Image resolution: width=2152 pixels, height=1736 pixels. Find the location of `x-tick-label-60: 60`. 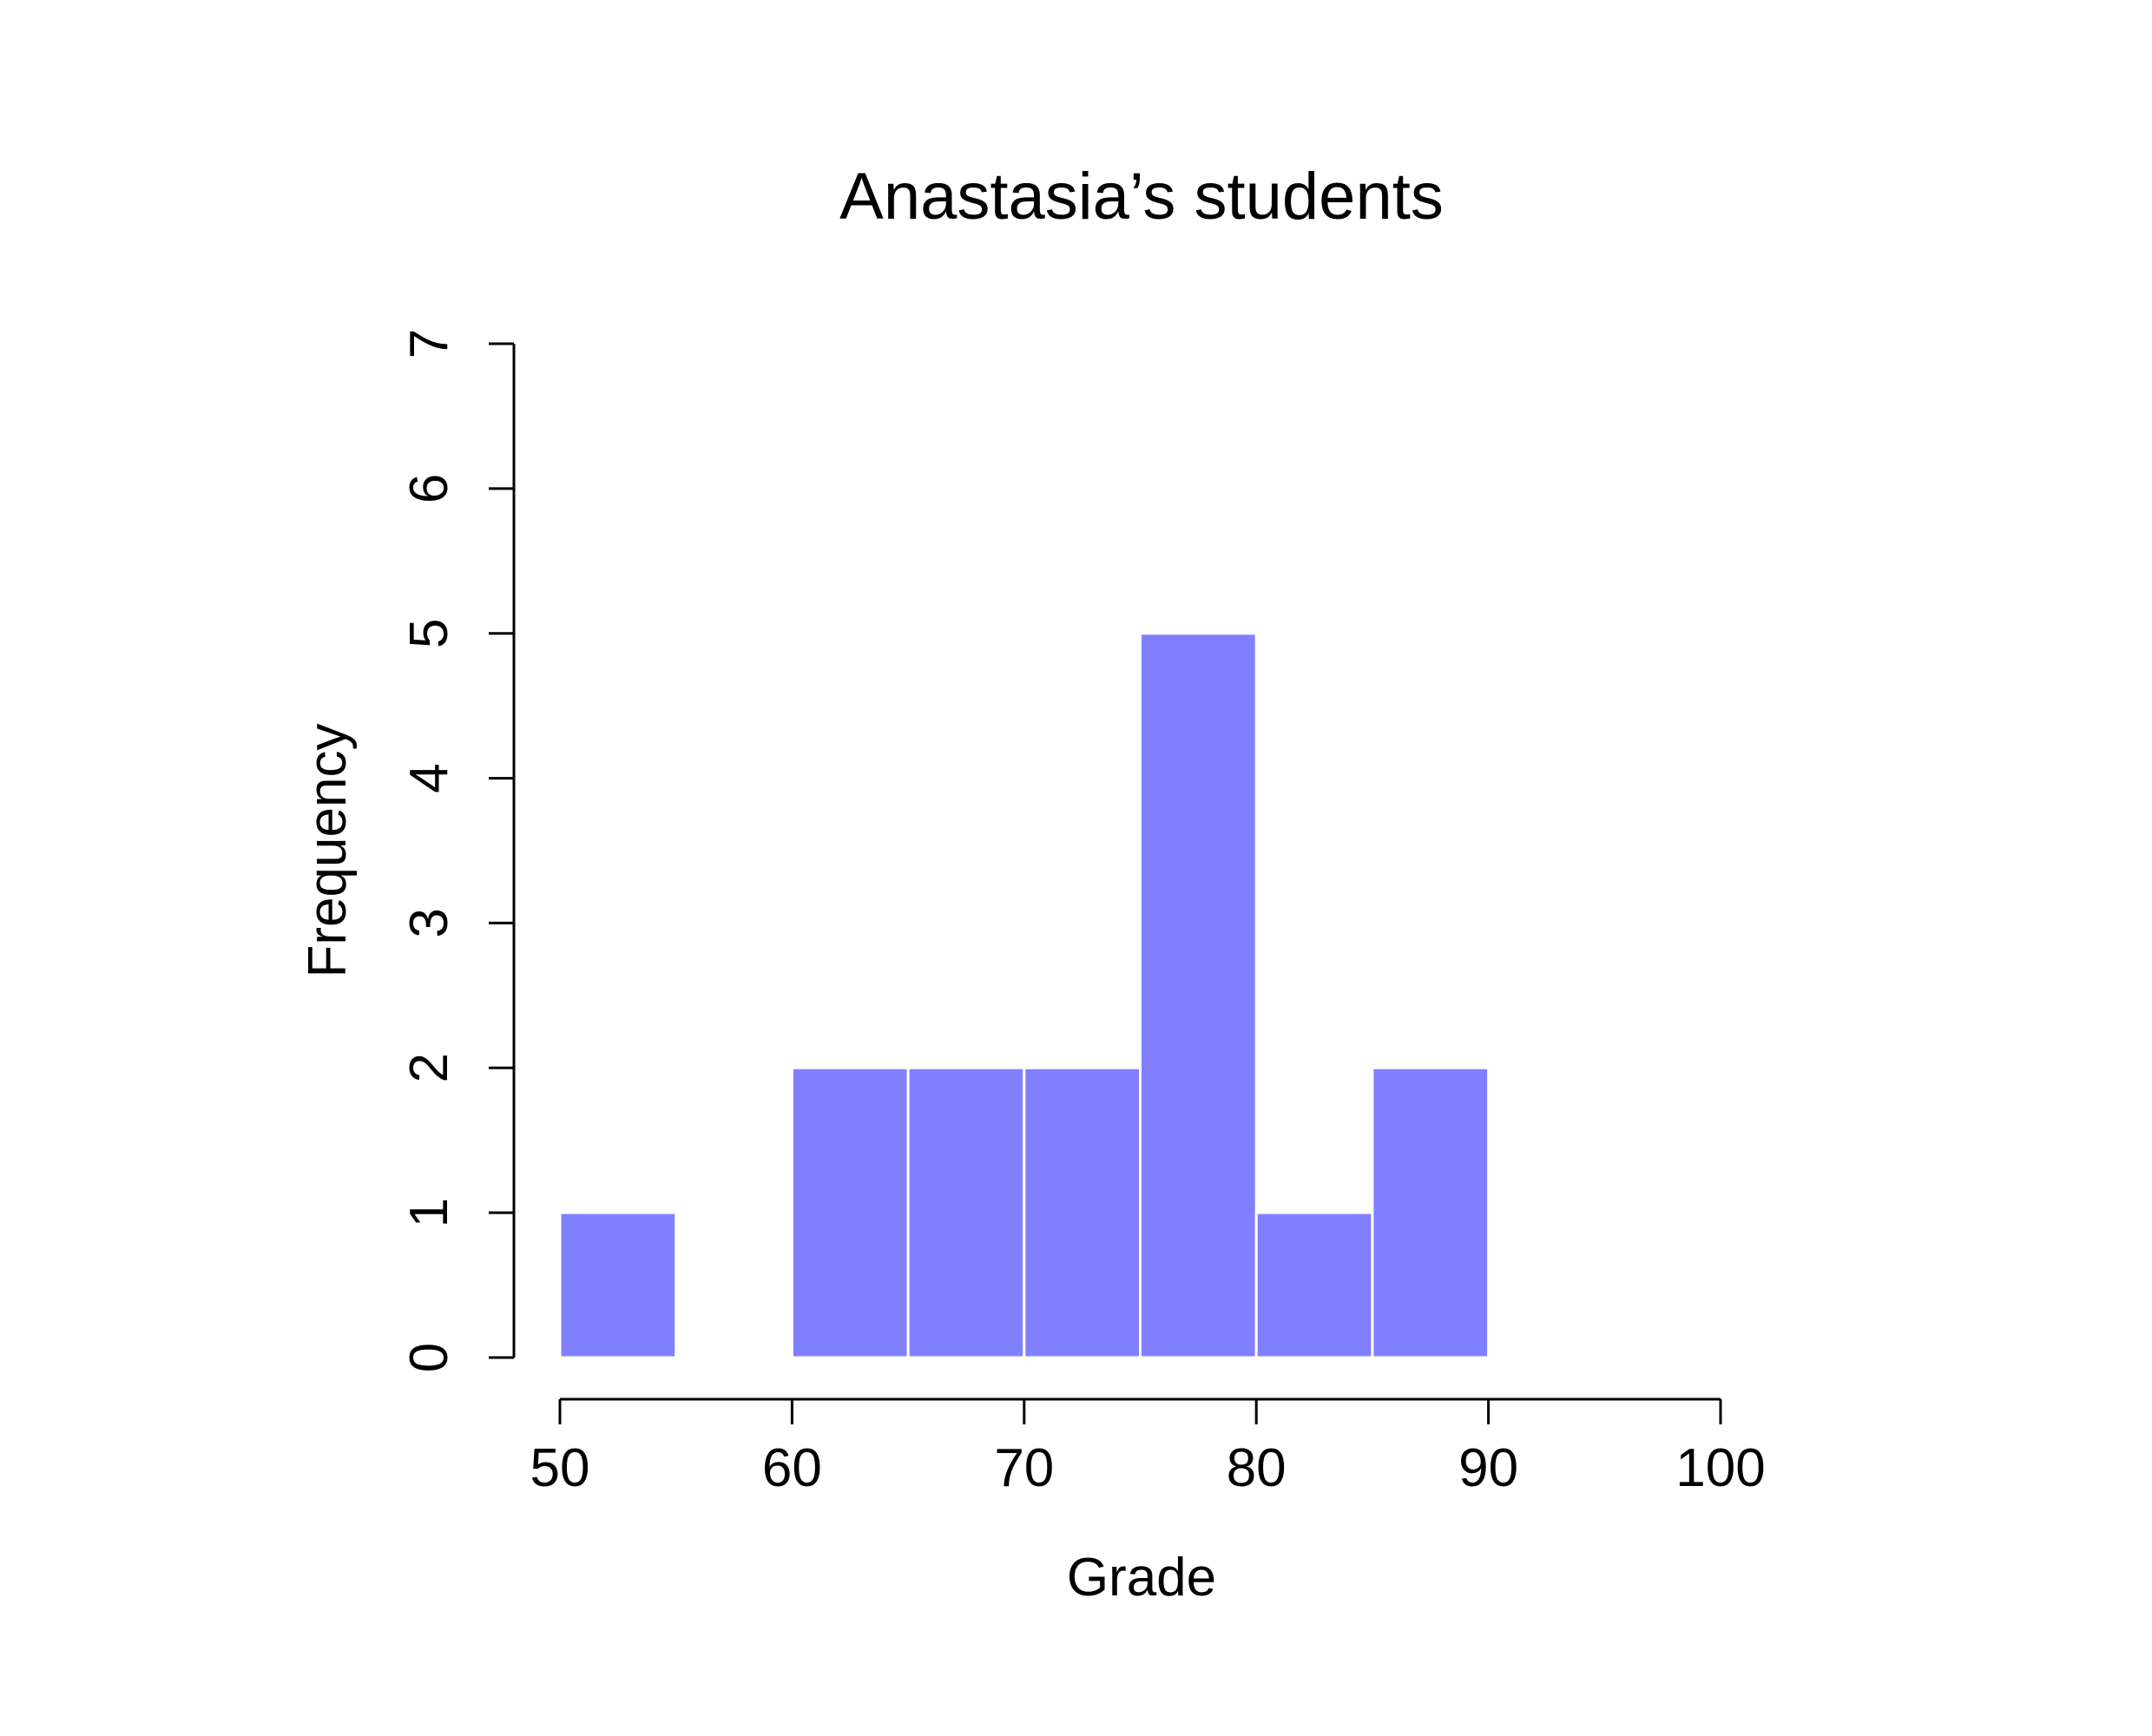

x-tick-label-60: 60 is located at coordinates (792, 1468).